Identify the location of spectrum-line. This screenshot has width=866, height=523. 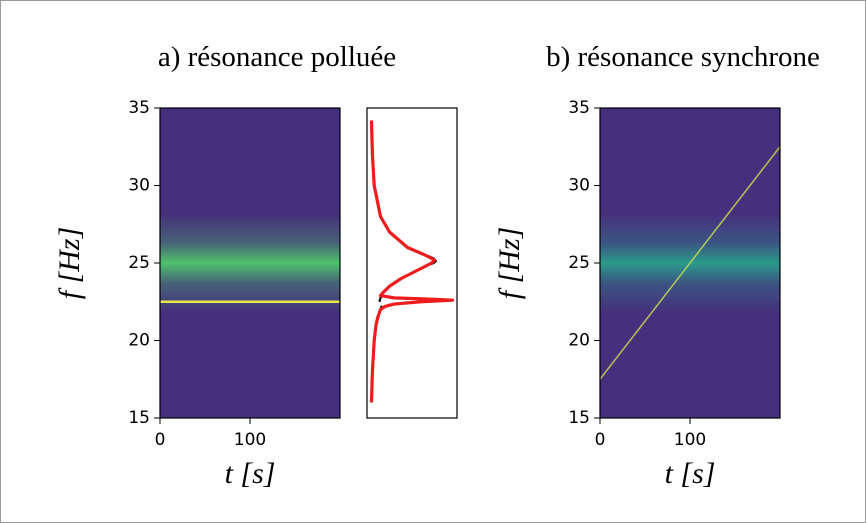
(412, 261).